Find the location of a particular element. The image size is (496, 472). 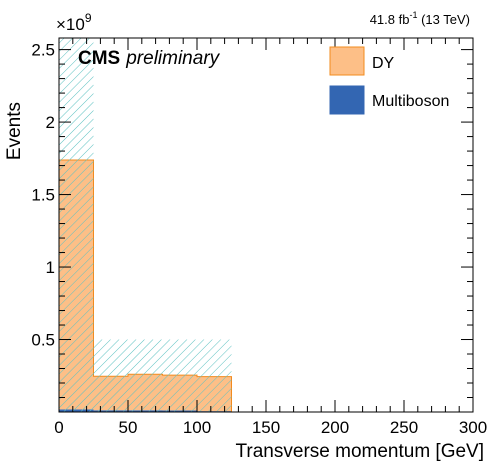

legend: DY Multiboson is located at coordinates (389, 80).